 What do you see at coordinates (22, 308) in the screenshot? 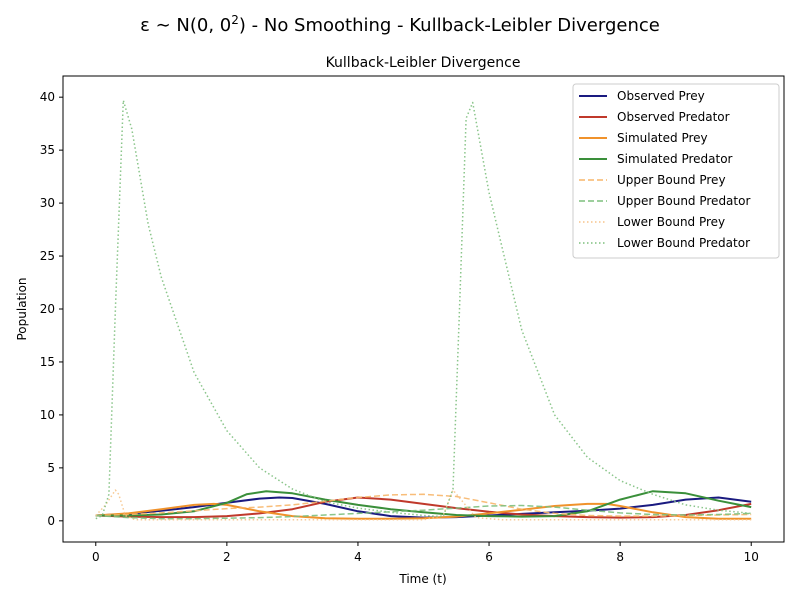
I see `y-axis-label: Population` at bounding box center [22, 308].